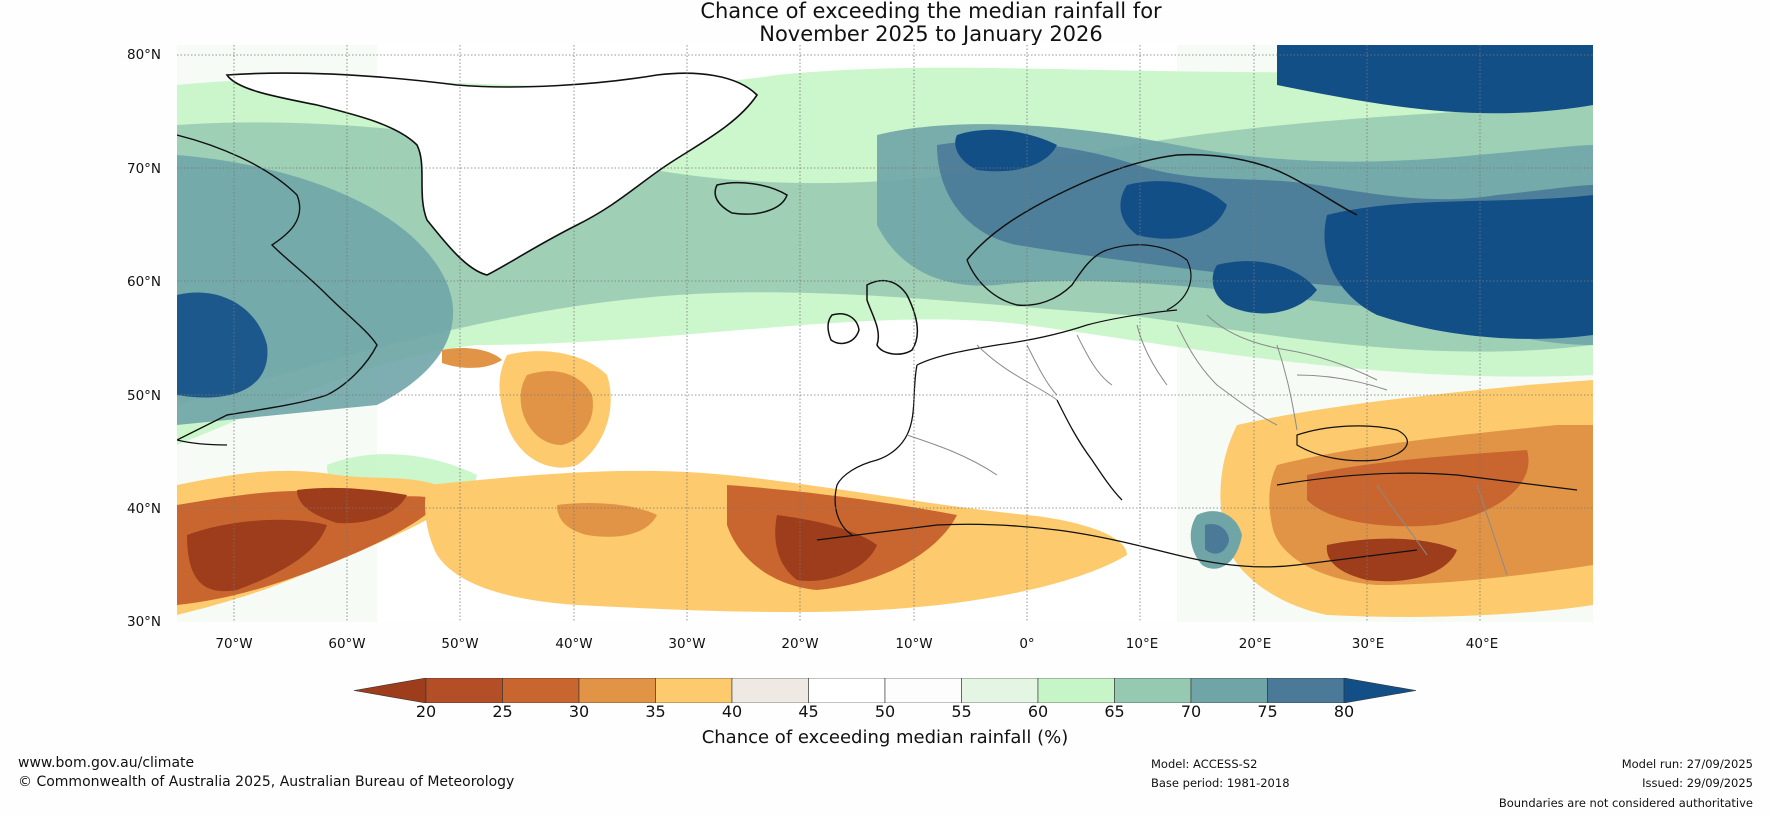  I want to click on lon-label-0: 0°, so click(1027, 644).